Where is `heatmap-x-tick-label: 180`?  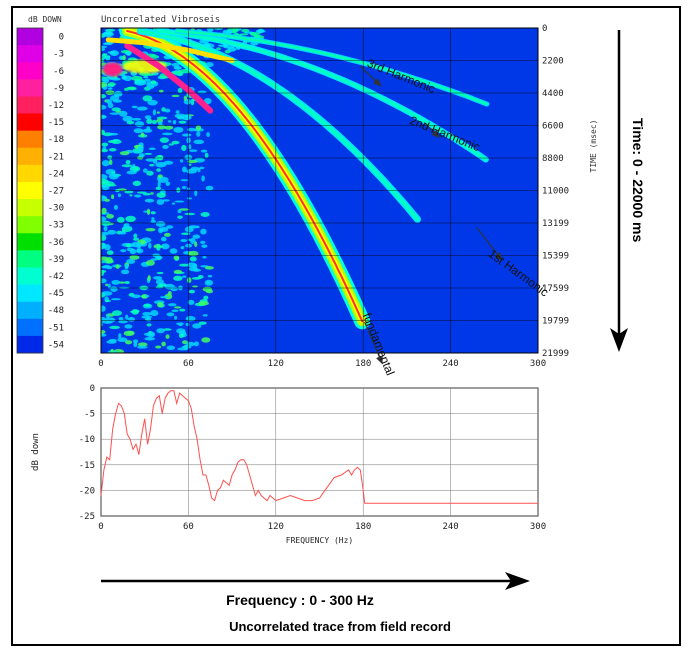 heatmap-x-tick-label: 180 is located at coordinates (363, 364).